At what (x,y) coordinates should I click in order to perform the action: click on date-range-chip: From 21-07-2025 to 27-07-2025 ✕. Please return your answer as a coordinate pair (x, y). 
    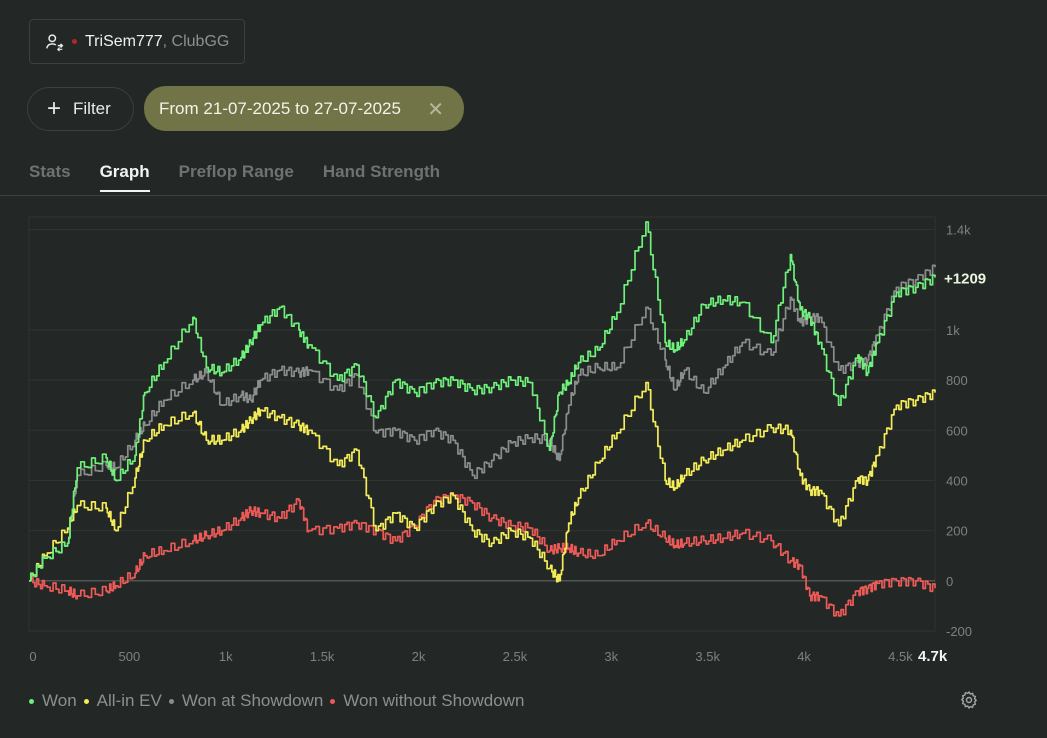
    Looking at the image, I should click on (304, 108).